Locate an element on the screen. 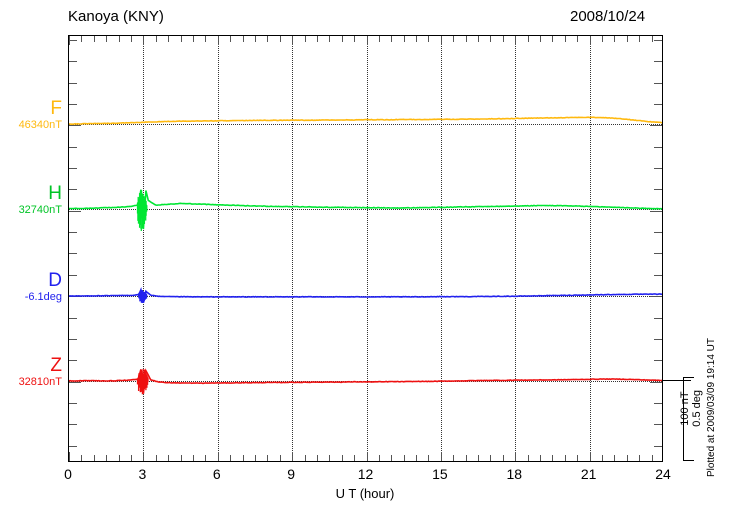  x-tick-label-0: 0 is located at coordinates (68, 474).